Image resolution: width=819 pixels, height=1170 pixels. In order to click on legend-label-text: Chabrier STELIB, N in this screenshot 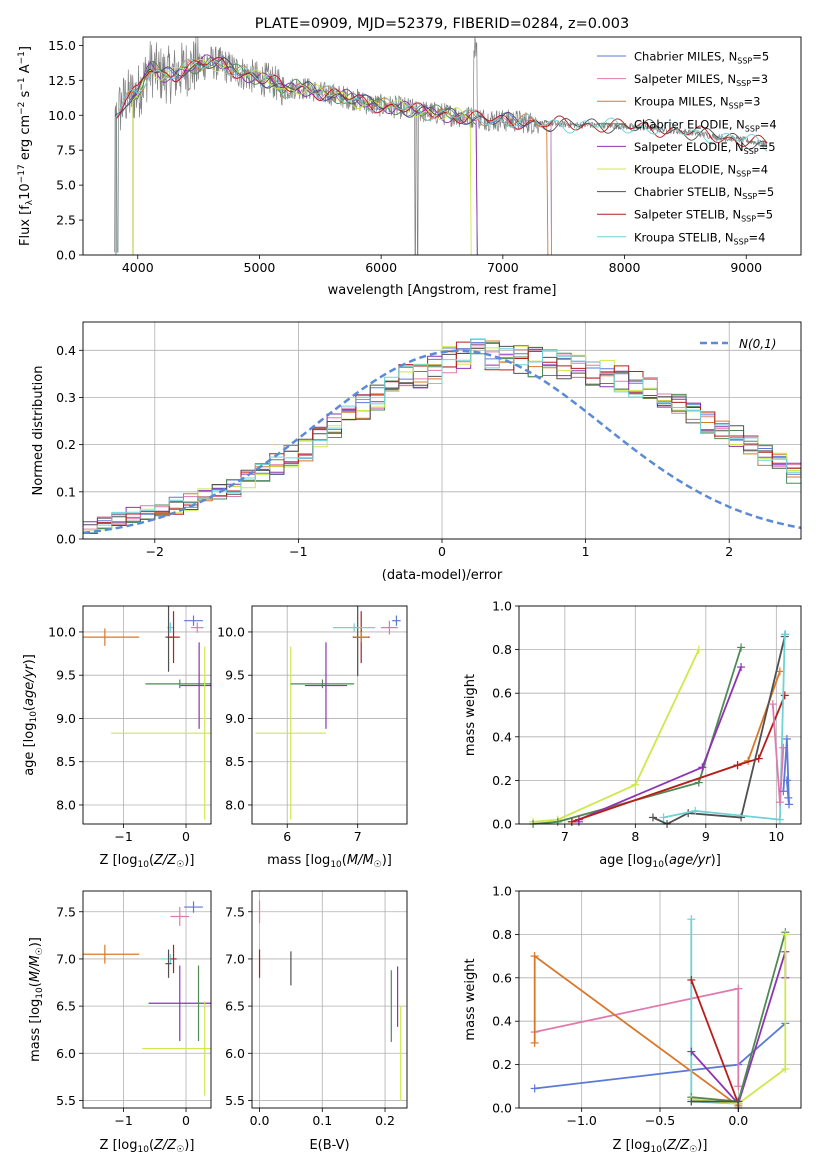, I will do `click(688, 192)`.